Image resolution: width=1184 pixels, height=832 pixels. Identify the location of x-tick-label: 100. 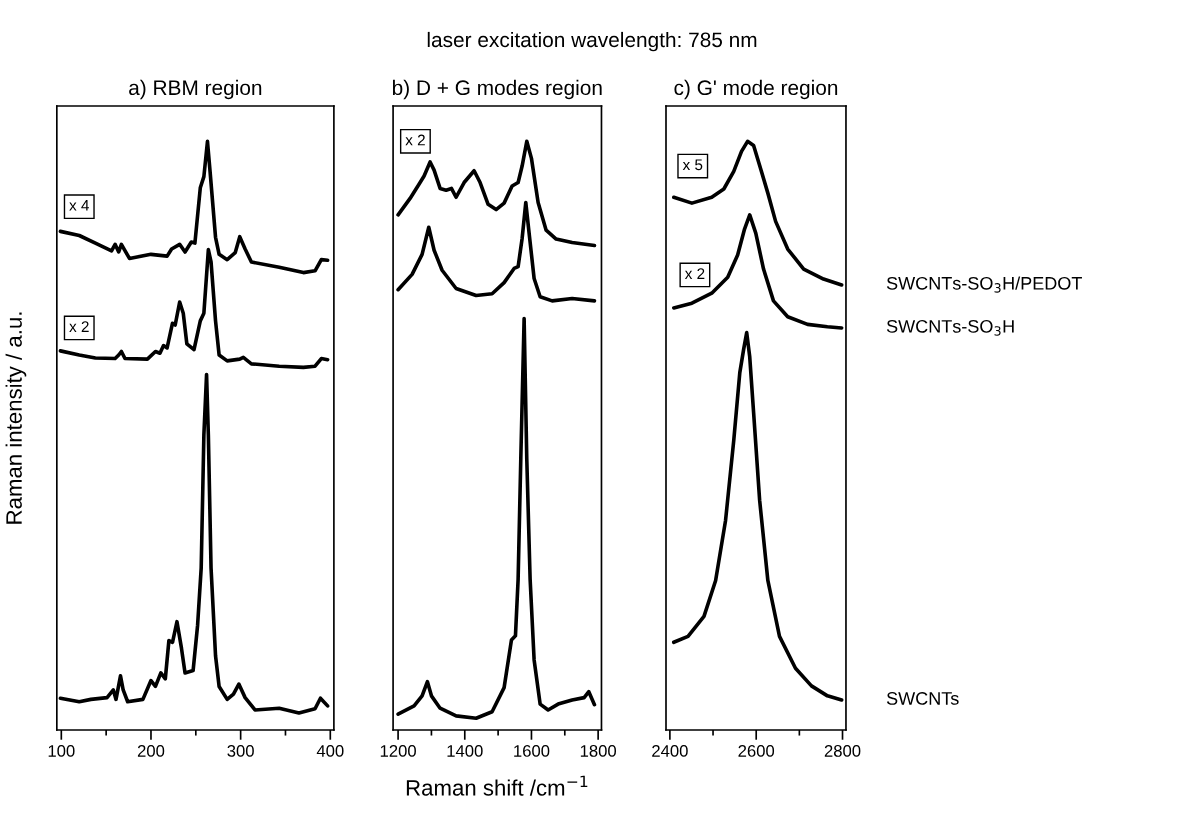
(61, 751).